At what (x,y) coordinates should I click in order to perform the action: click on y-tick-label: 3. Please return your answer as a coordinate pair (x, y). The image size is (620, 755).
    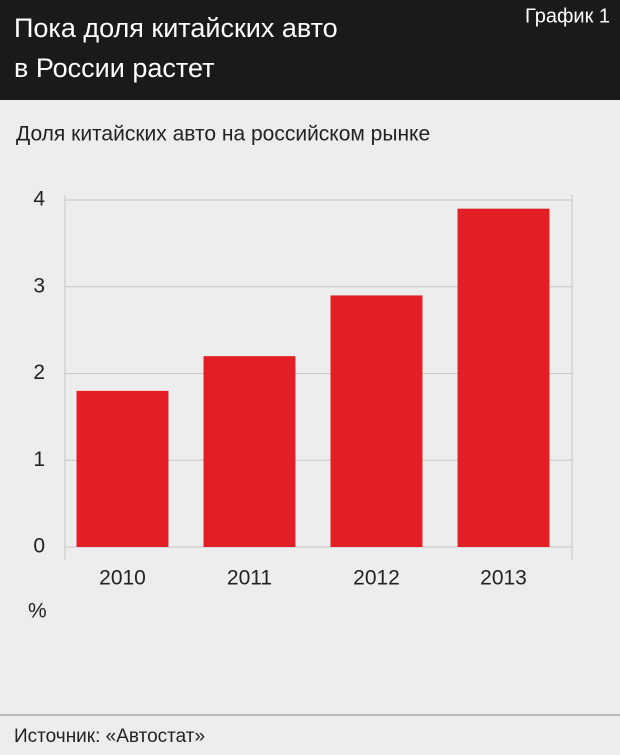
    Looking at the image, I should click on (39, 285).